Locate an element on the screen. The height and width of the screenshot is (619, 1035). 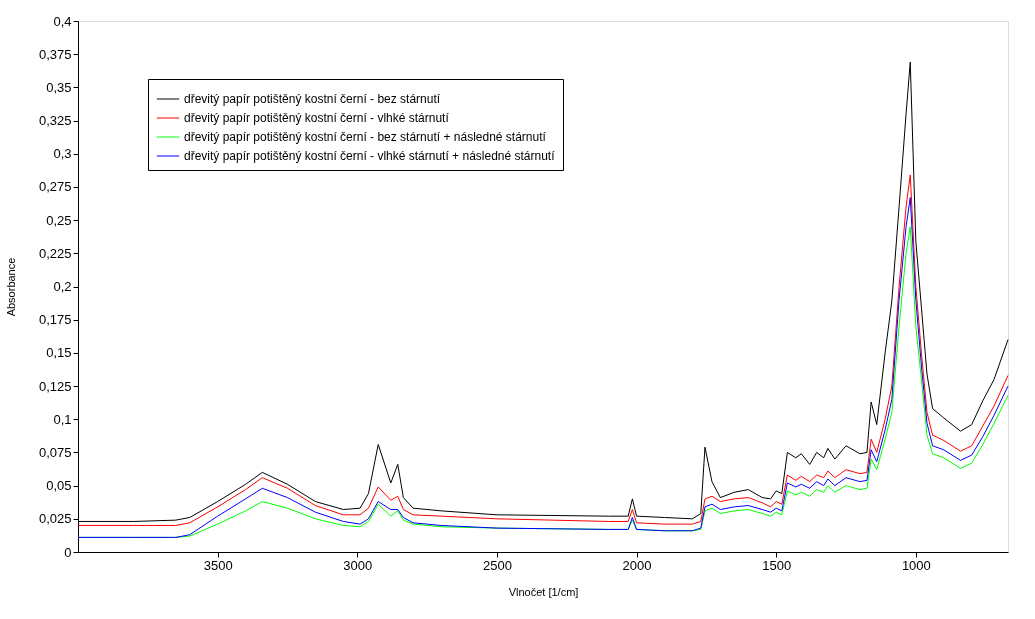
y-tick-label: 0,175 is located at coordinates (55, 320).